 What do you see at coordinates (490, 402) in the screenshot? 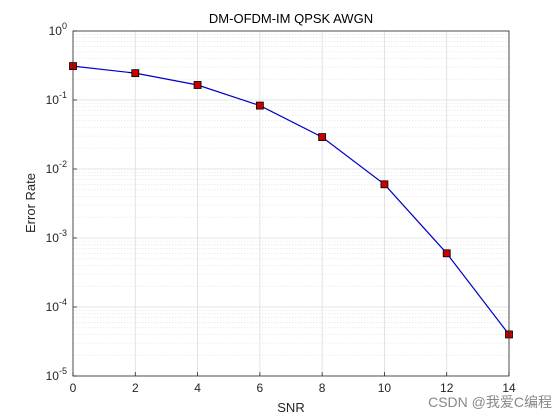
I see `watermark: CSDN @我爱C编程` at bounding box center [490, 402].